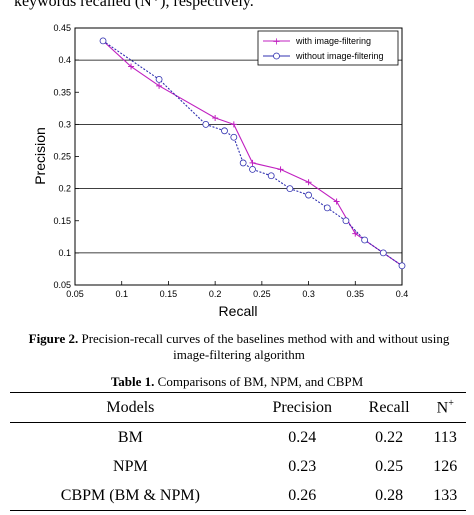 This screenshot has width=474, height=515. What do you see at coordinates (276, 42) in the screenshot?
I see `legend-plus-marker: +` at bounding box center [276, 42].